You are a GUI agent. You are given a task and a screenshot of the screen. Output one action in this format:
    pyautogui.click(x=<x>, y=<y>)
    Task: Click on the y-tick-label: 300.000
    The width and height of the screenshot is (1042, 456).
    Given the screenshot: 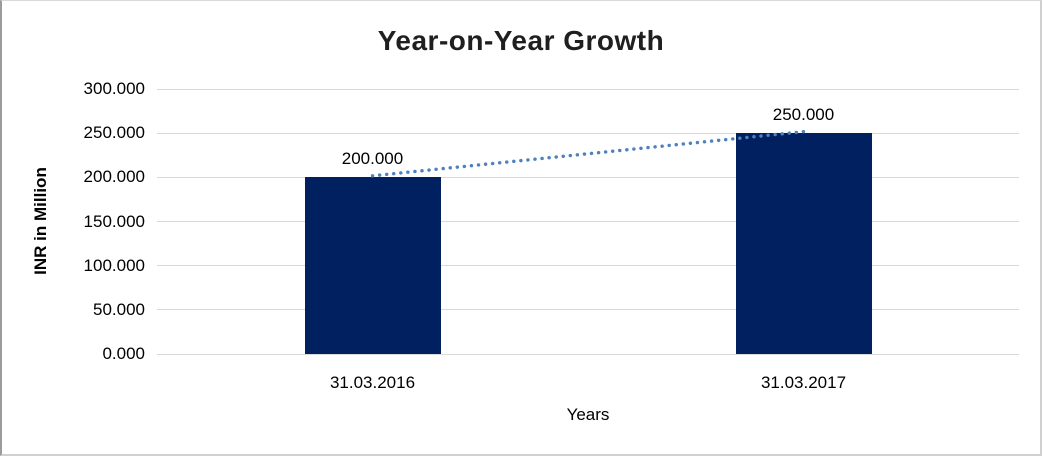 What is the action you would take?
    pyautogui.click(x=114, y=88)
    